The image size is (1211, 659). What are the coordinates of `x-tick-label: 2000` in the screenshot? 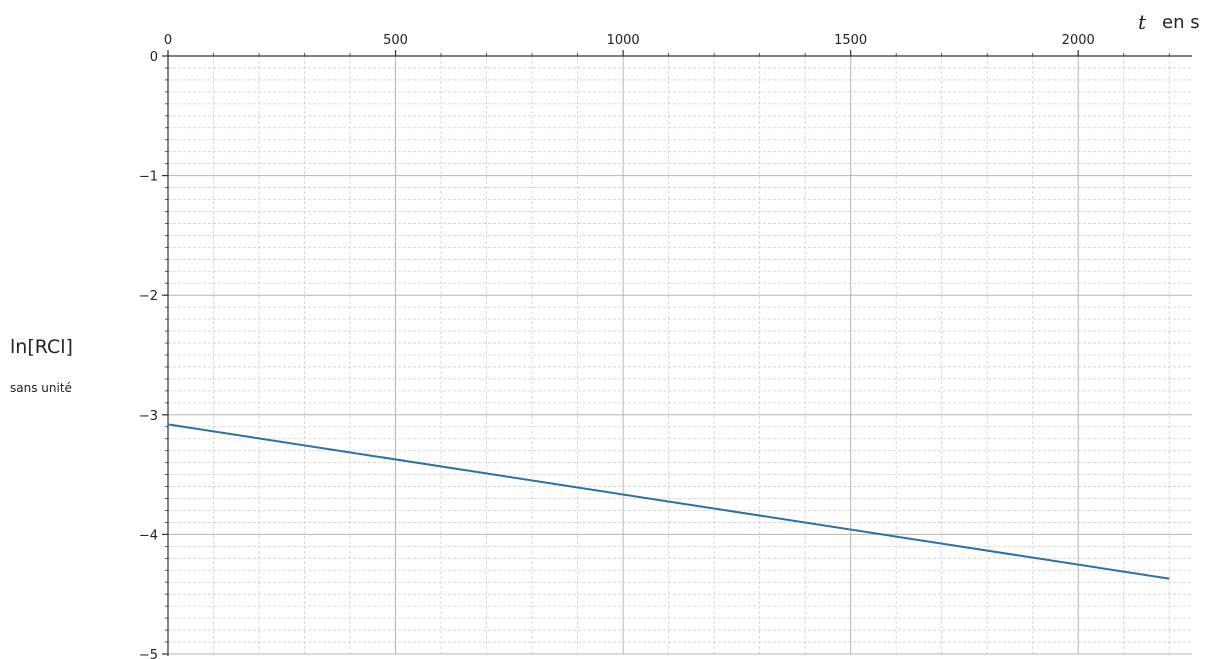 It's located at (1078, 40).